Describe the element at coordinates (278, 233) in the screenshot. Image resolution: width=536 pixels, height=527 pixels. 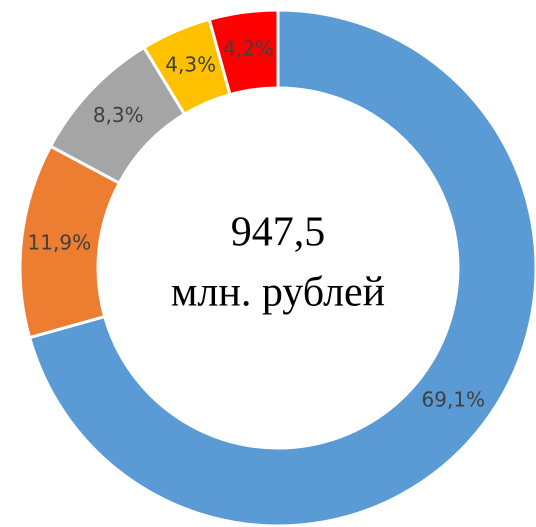
I see `center-value: 947,5` at that location.